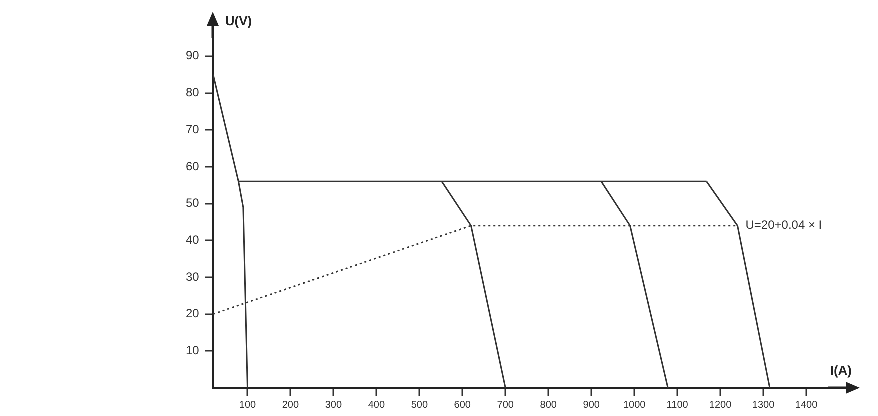 This screenshot has width=878, height=416. What do you see at coordinates (720, 405) in the screenshot?
I see `x-tick-label: 1200` at bounding box center [720, 405].